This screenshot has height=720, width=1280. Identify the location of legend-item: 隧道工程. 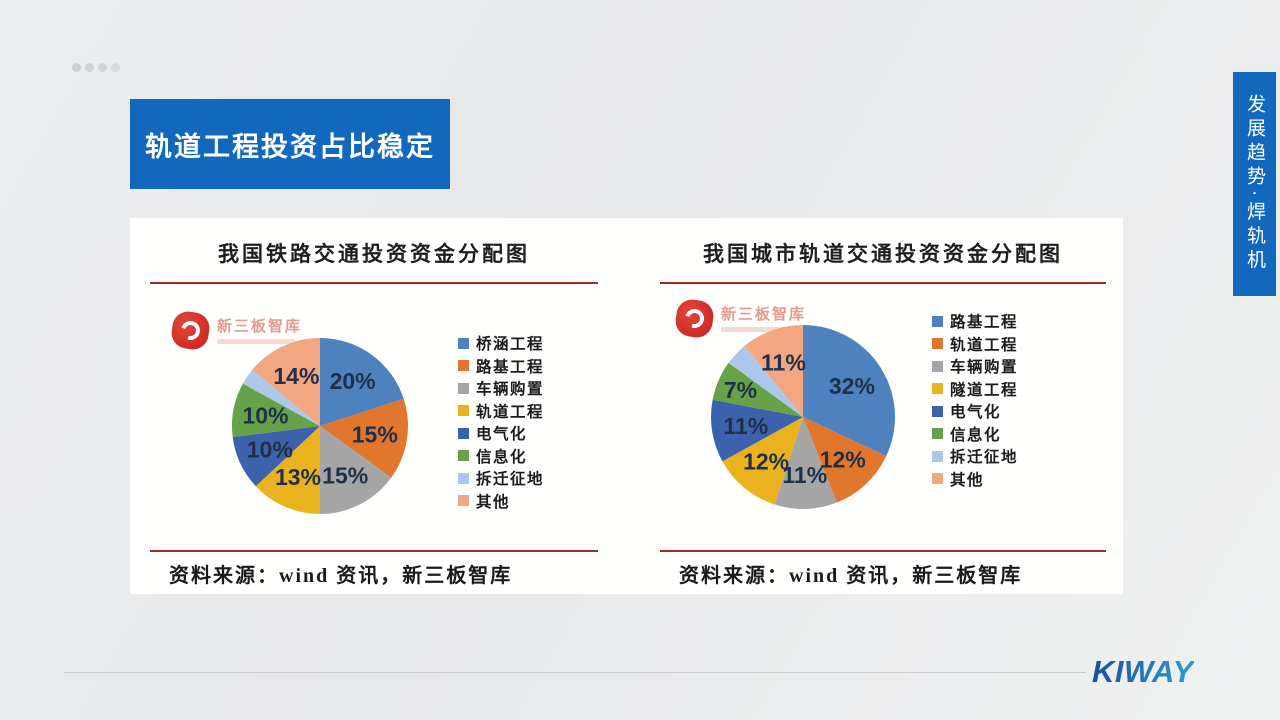
(975, 389).